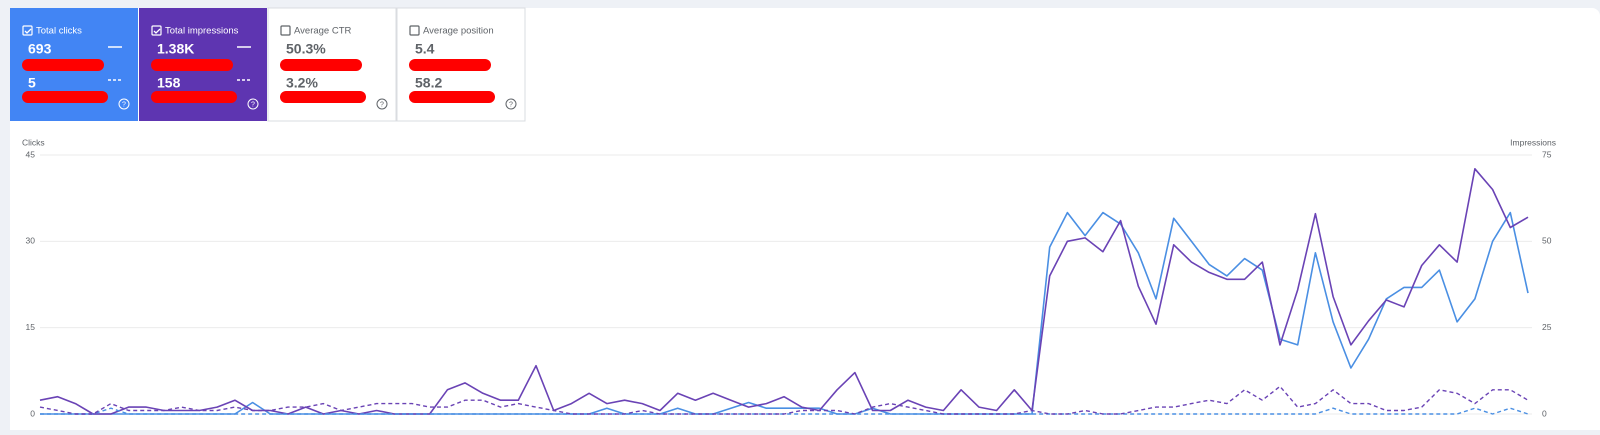  Describe the element at coordinates (1544, 413) in the screenshot. I see `y2-tick-label: 0` at that location.